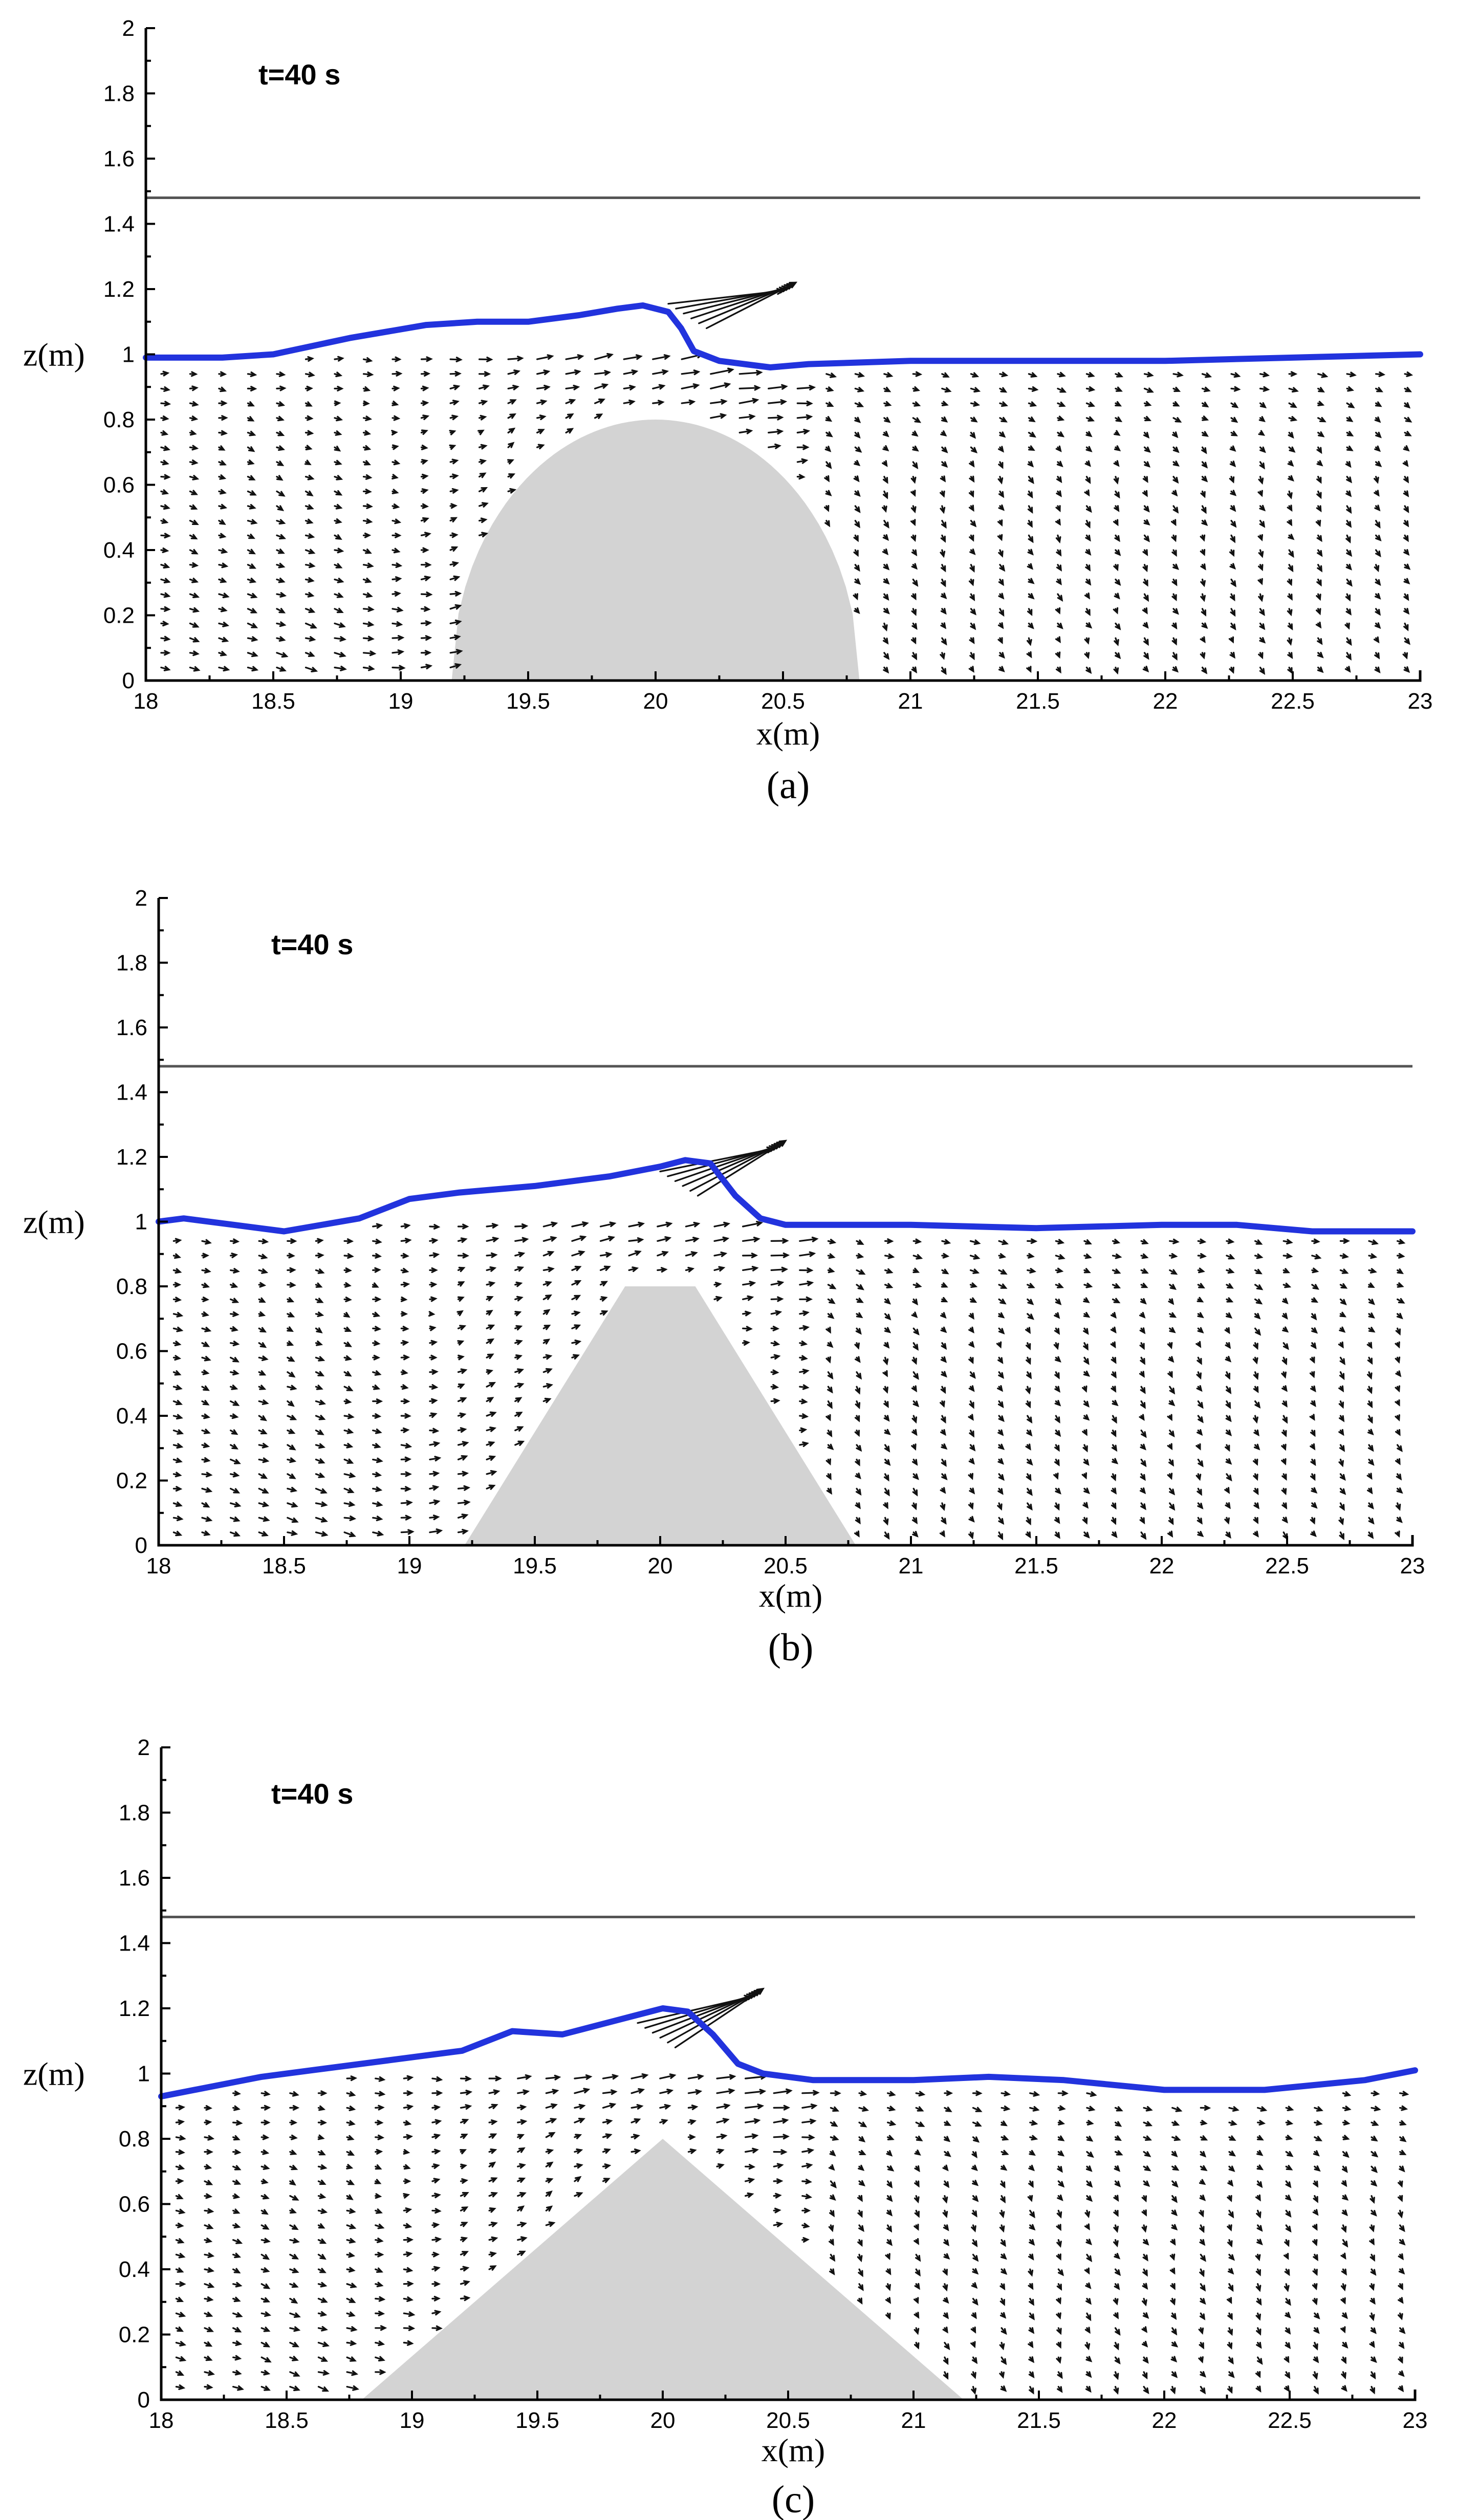  I want to click on x-tick-label-a: 19, so click(401, 701).